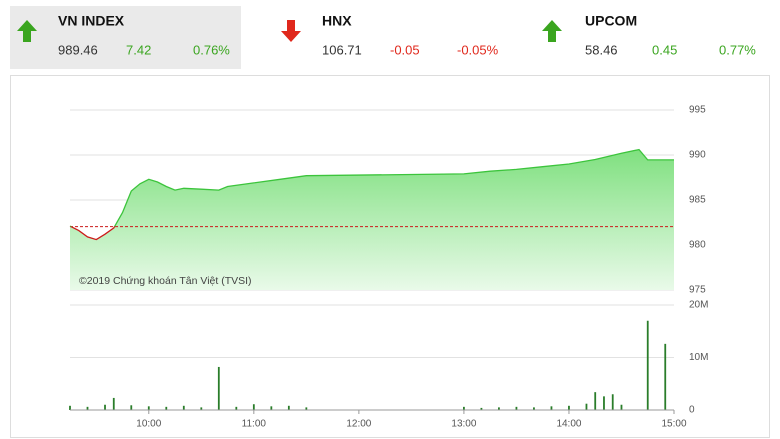 The width and height of the screenshot is (780, 439). What do you see at coordinates (664, 49) in the screenshot?
I see `index-change: 0.45` at bounding box center [664, 49].